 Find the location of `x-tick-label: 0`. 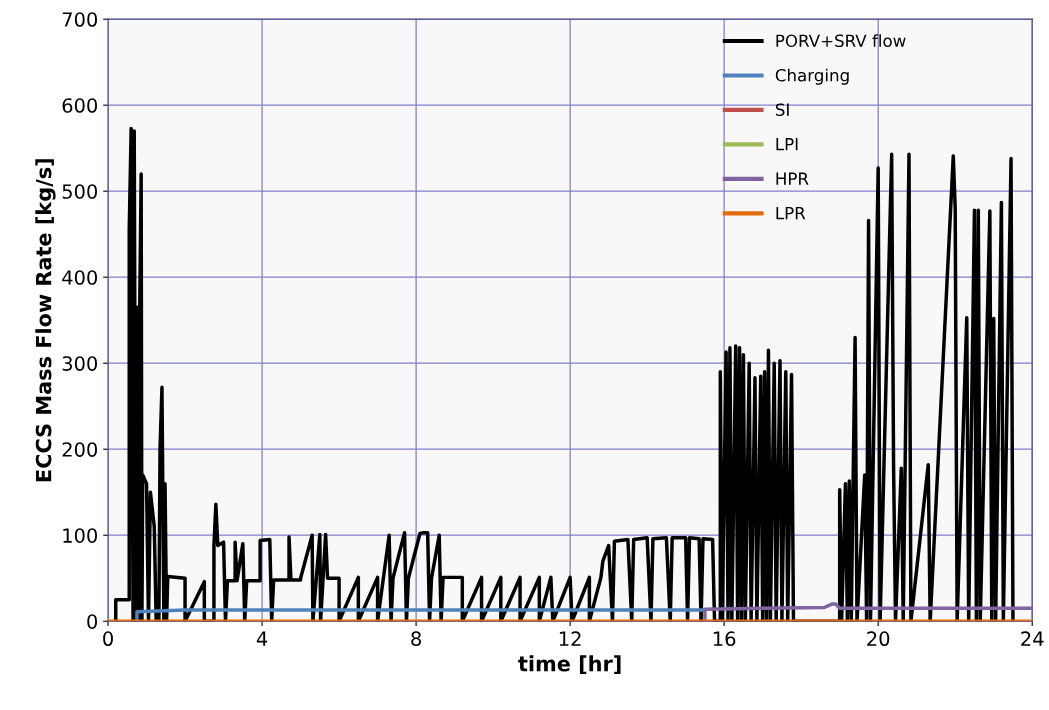

x-tick-label: 0 is located at coordinates (108, 639).